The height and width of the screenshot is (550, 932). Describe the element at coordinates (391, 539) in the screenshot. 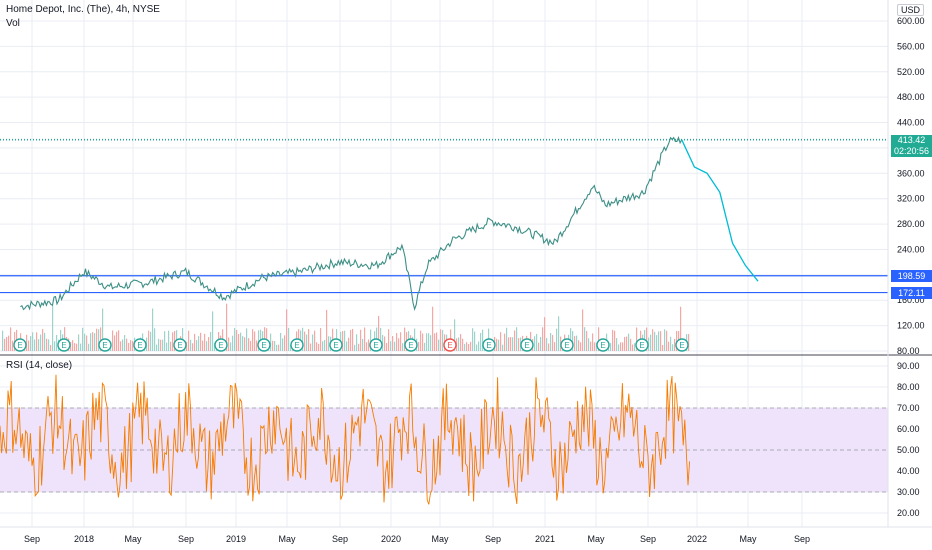

I see `time-tick-label: 2020` at that location.